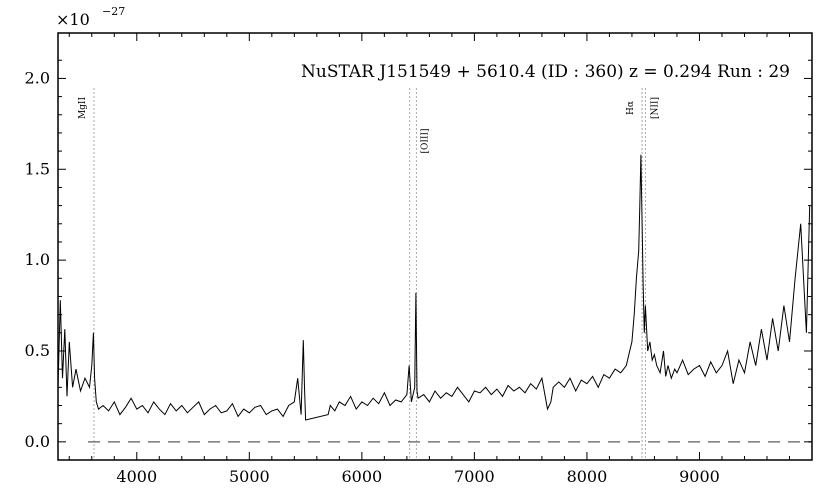  I want to click on x-tick-label: 6000, so click(361, 476).